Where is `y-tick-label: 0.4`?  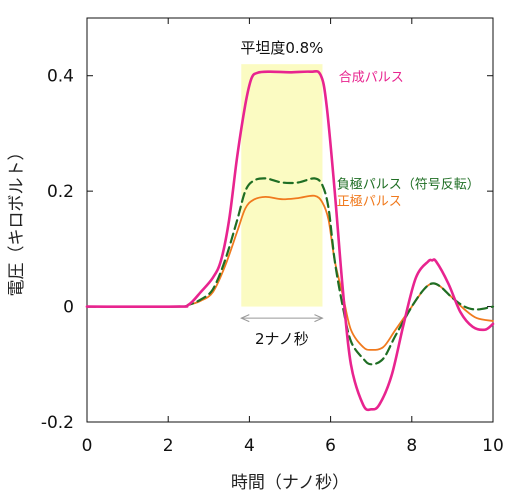
y-tick-label: 0.4 is located at coordinates (60, 77).